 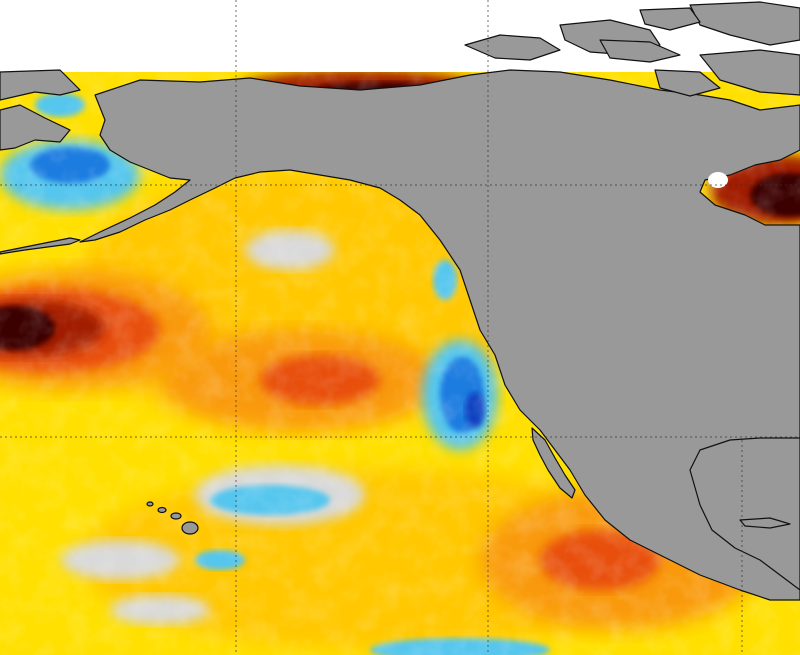 What do you see at coordinates (749, 72) in the screenshot?
I see `arctic-island-baffin` at bounding box center [749, 72].